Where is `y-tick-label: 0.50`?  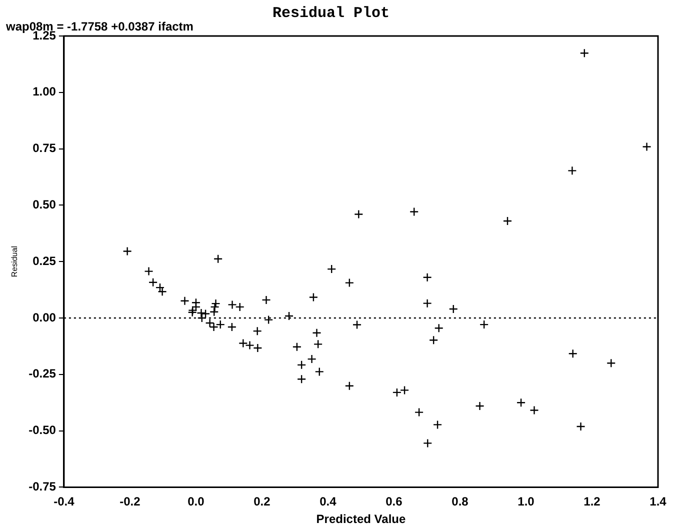 y-tick-label: 0.50 is located at coordinates (44, 205).